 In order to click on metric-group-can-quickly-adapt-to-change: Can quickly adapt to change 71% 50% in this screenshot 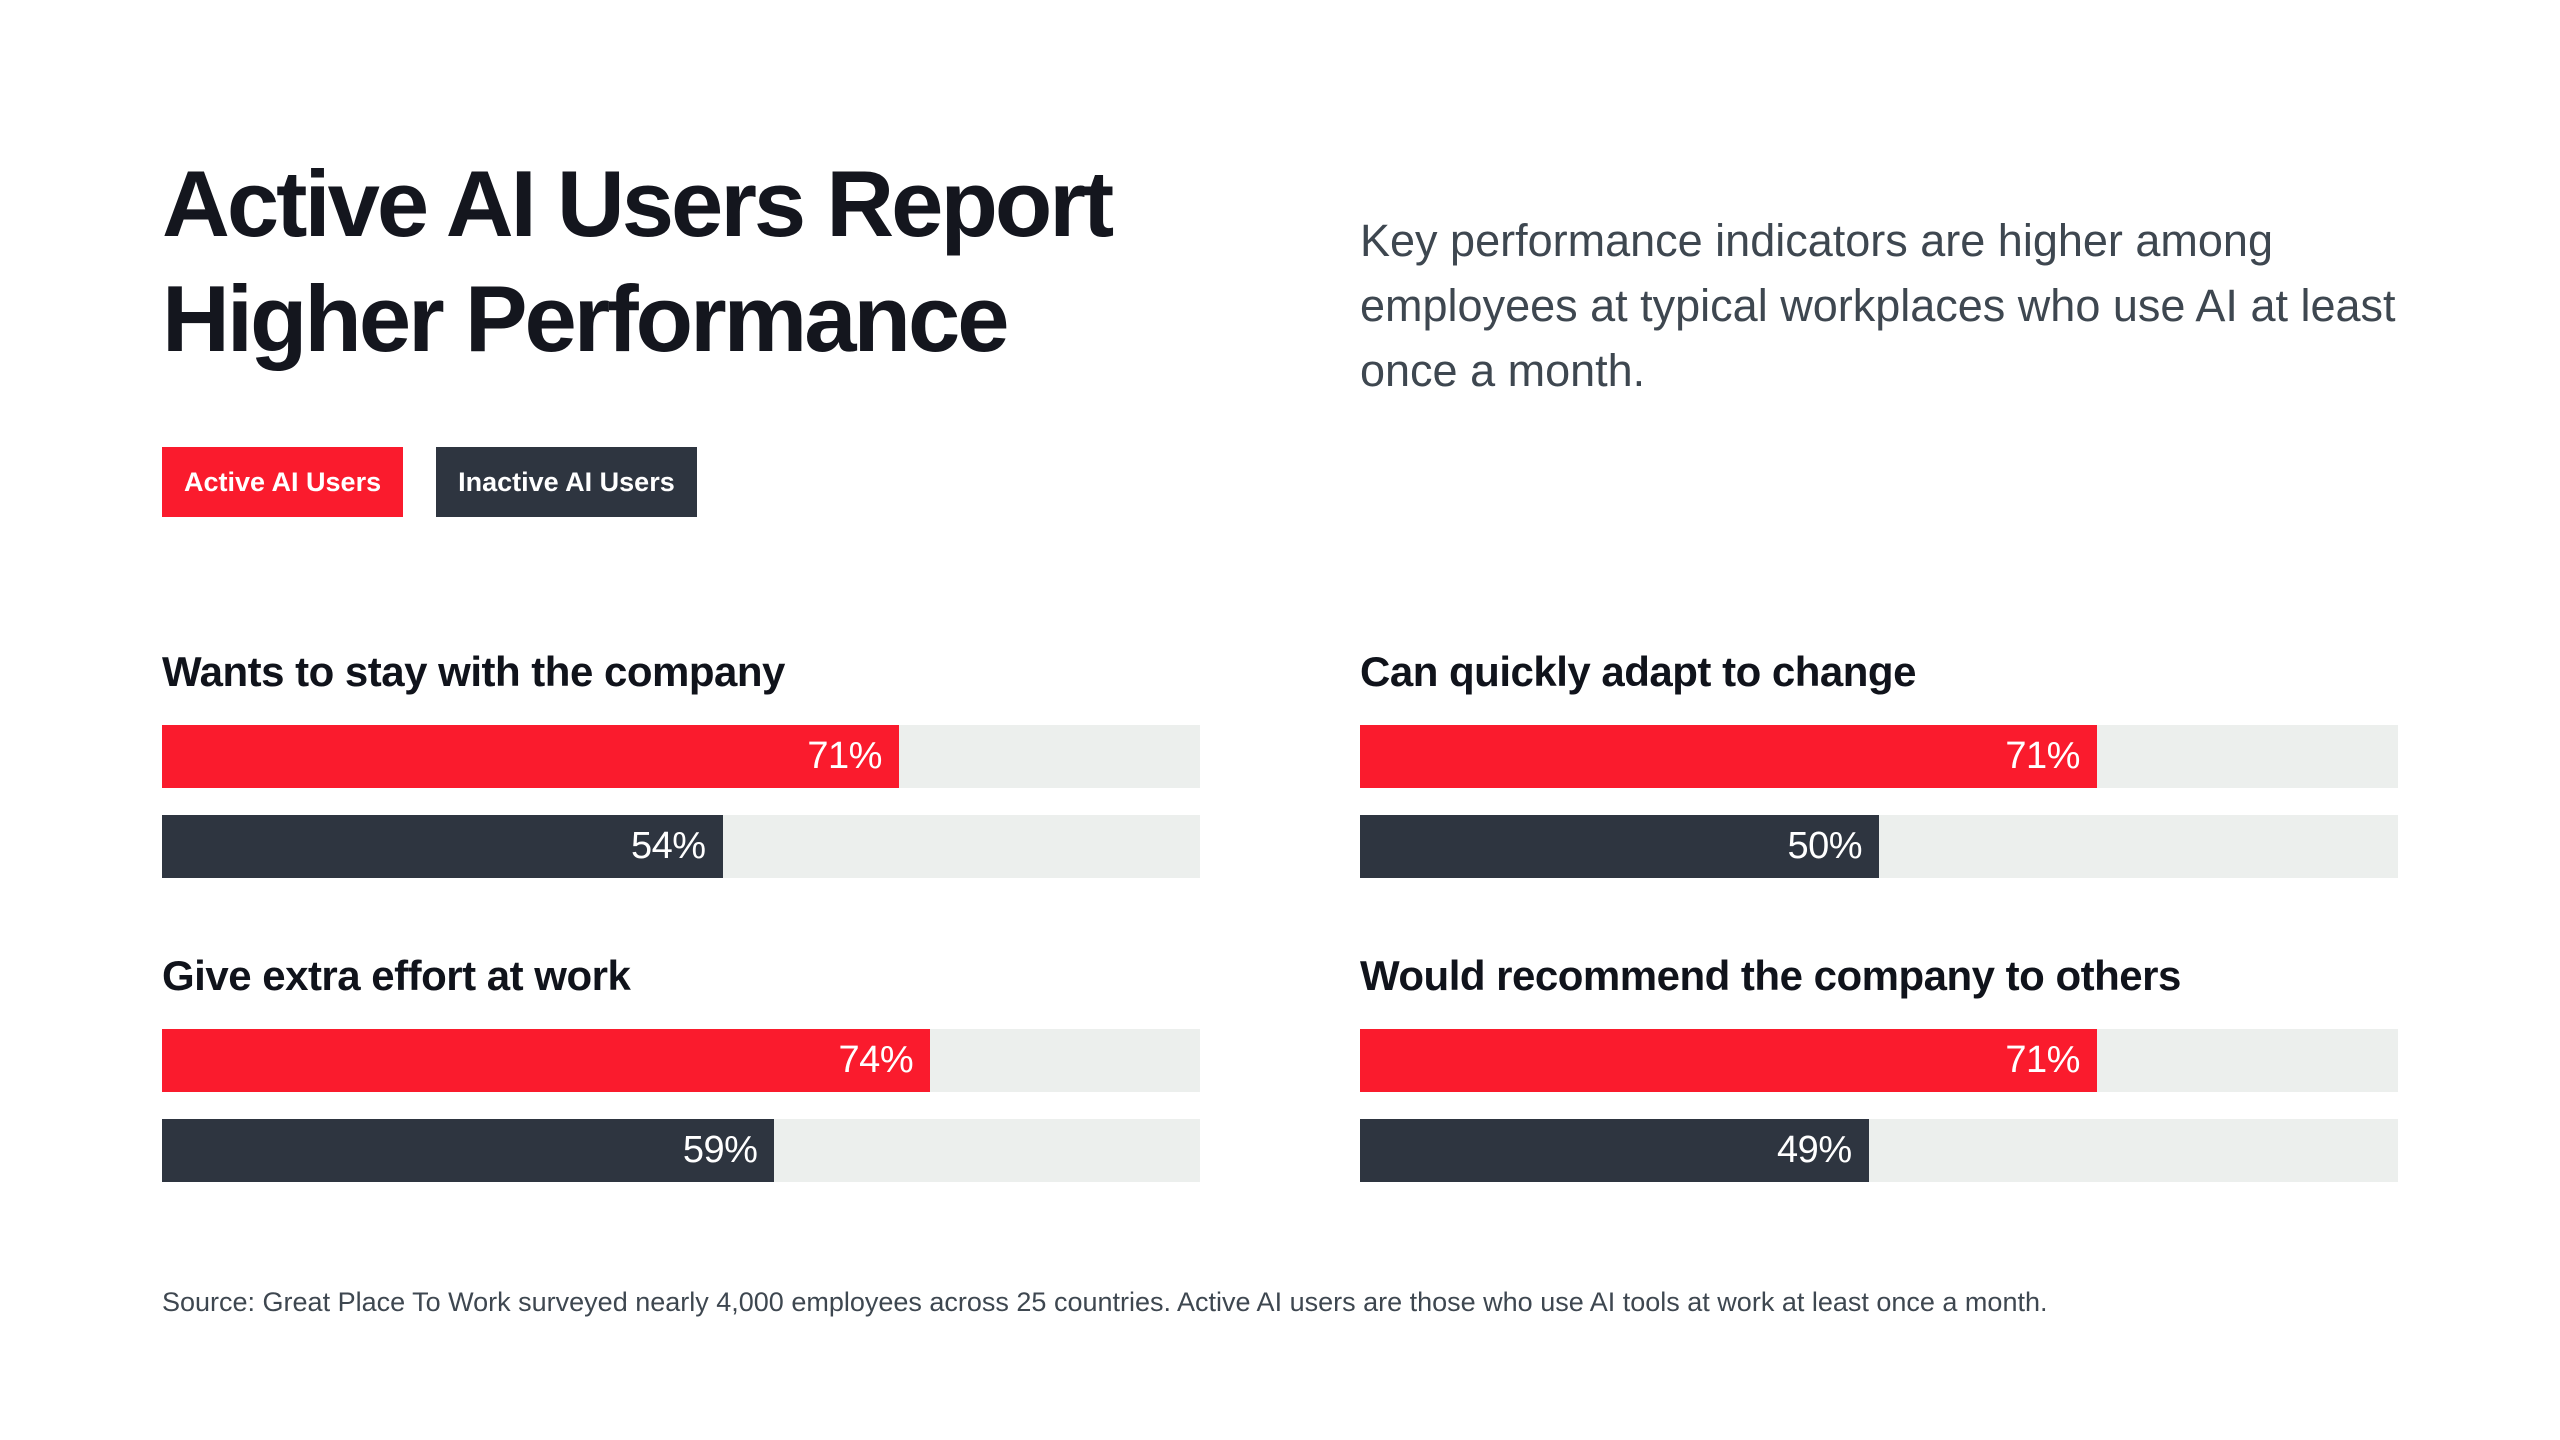, I will do `click(1879, 763)`.